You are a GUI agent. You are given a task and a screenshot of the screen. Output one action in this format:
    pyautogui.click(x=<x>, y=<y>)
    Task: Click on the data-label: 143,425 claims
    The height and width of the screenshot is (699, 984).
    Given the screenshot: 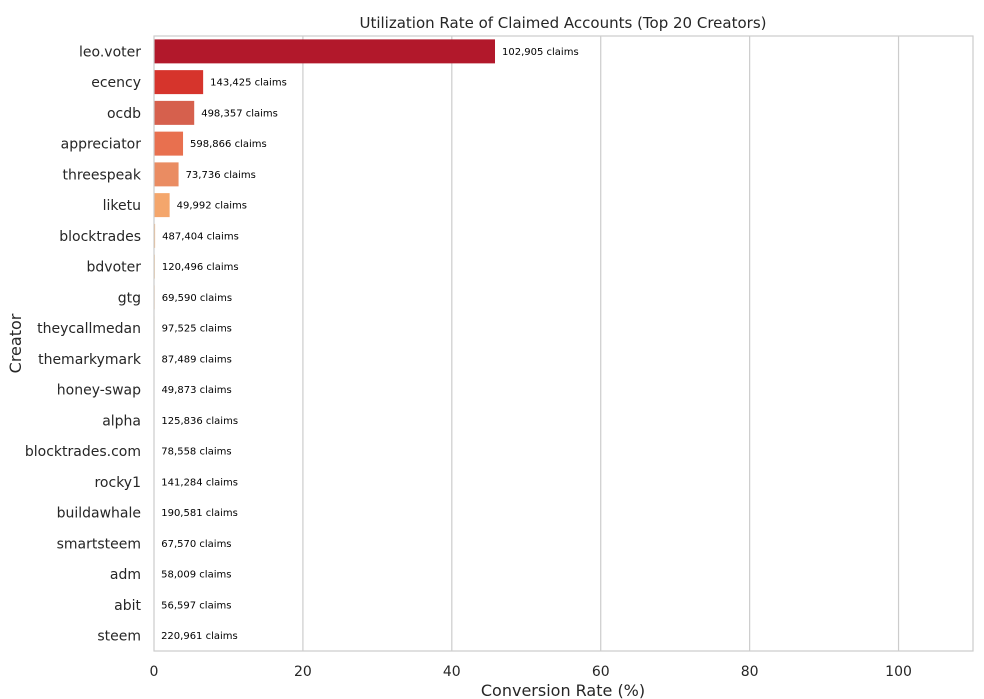 What is the action you would take?
    pyautogui.click(x=248, y=83)
    